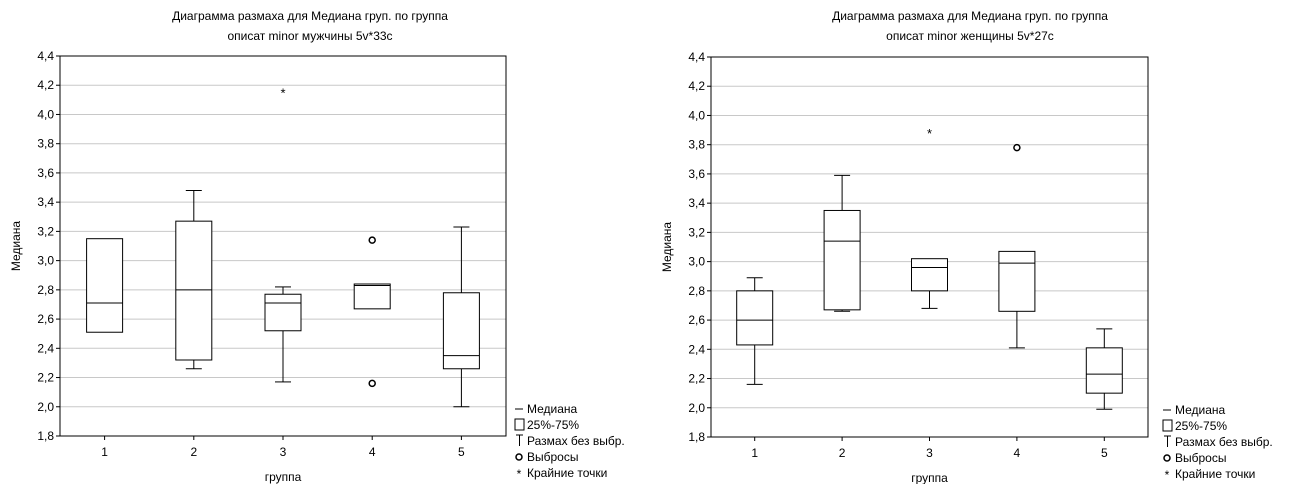 This screenshot has width=1291, height=484. Describe the element at coordinates (696, 57) in the screenshot. I see `y-tick-label: 4,4` at that location.